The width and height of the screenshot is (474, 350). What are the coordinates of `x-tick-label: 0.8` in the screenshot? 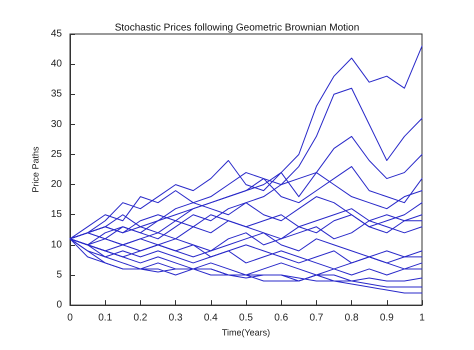 It's located at (351, 318).